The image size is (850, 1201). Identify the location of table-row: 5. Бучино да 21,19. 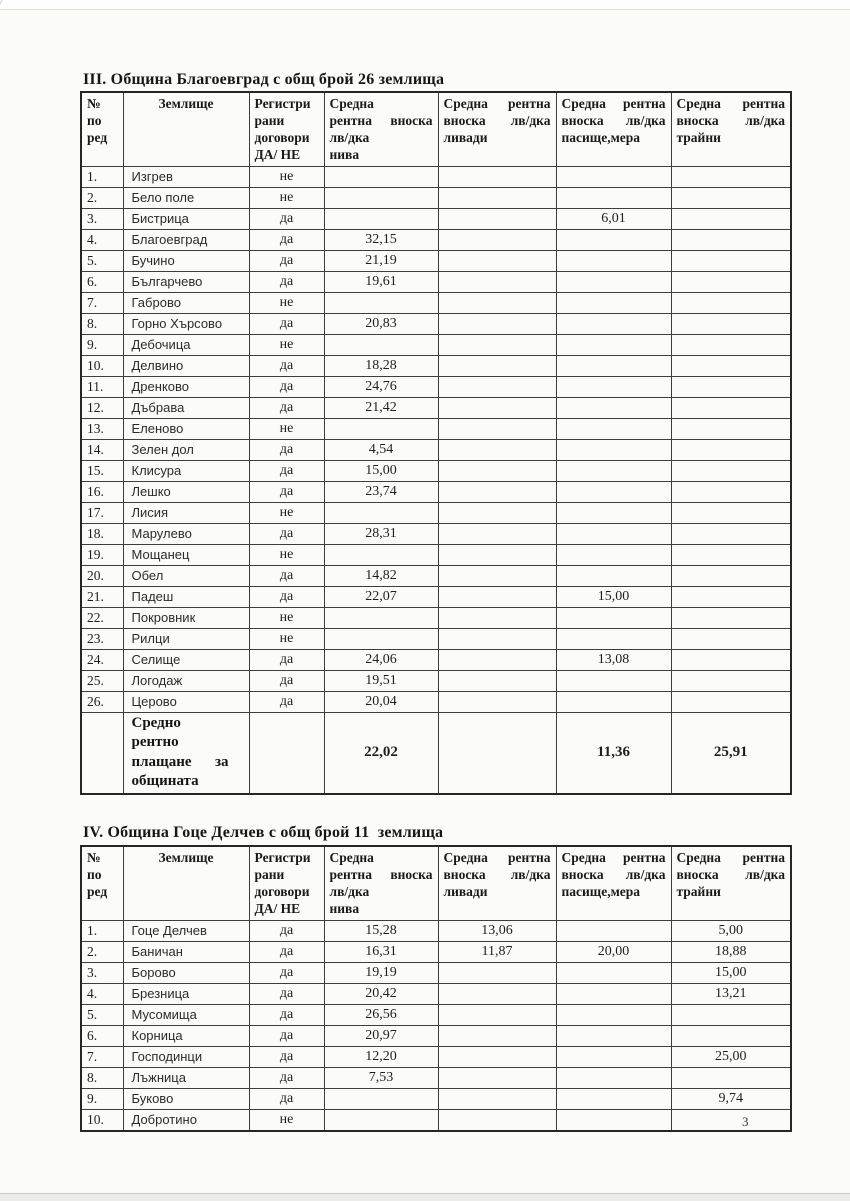
(436, 260).